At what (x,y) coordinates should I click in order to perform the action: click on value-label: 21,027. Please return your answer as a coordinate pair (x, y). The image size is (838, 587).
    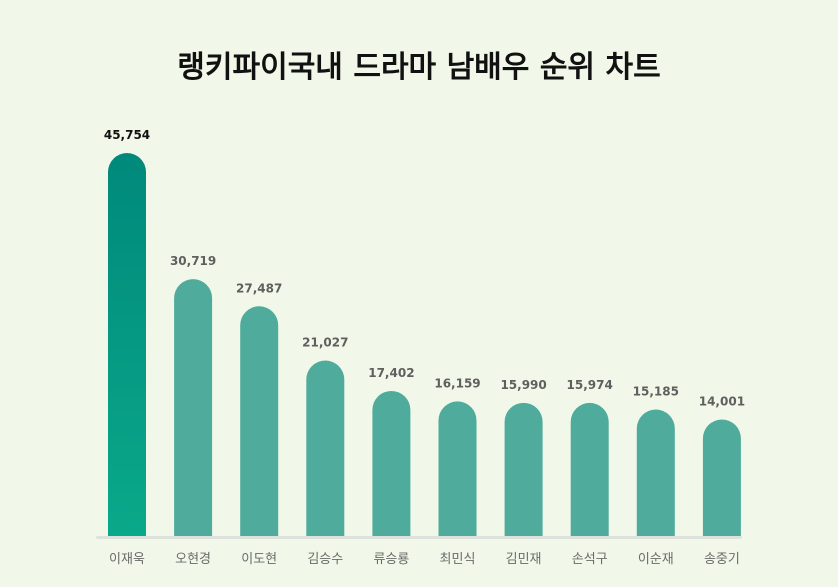
    Looking at the image, I should click on (325, 343).